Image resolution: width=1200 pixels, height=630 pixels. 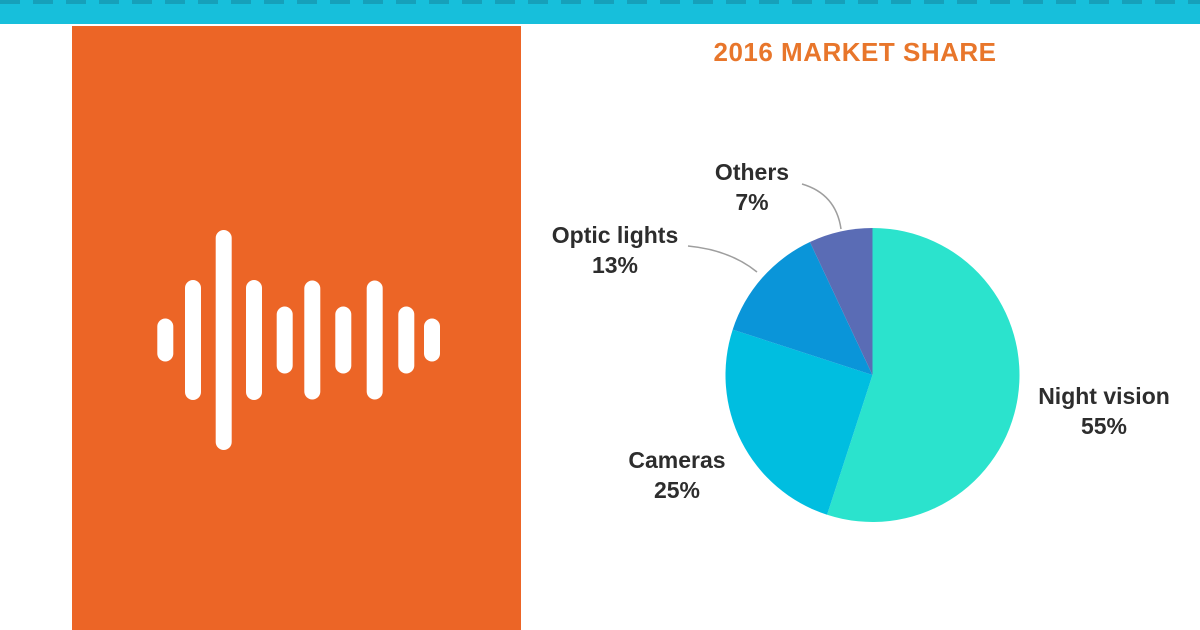 What do you see at coordinates (722, 259) in the screenshot?
I see `leader-line-optic-lights` at bounding box center [722, 259].